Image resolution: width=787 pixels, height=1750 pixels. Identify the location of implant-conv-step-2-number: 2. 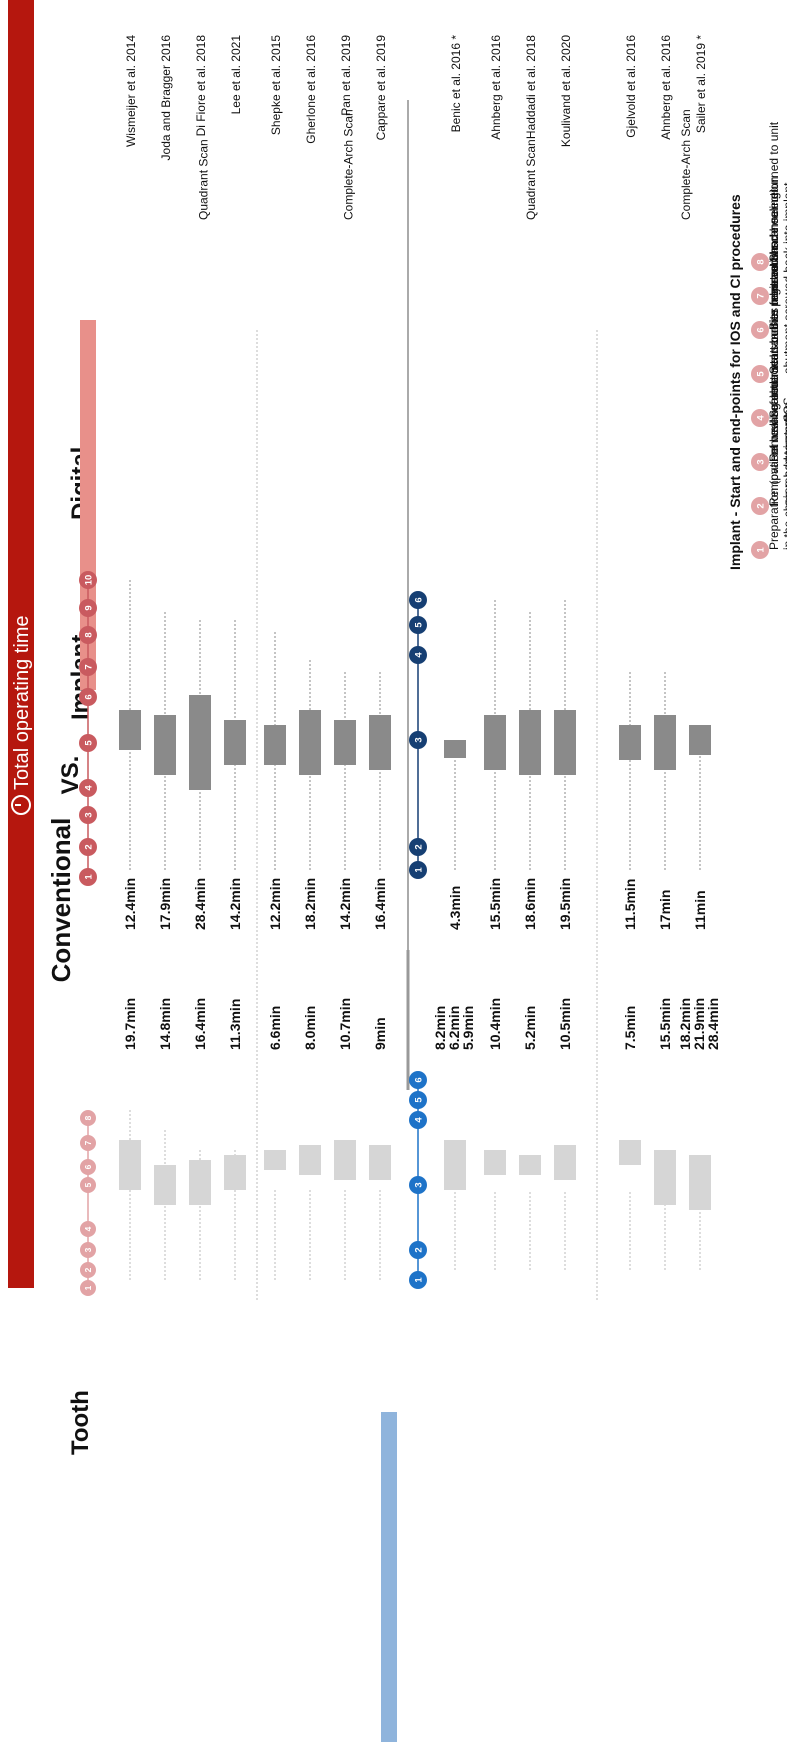
(88, 846).